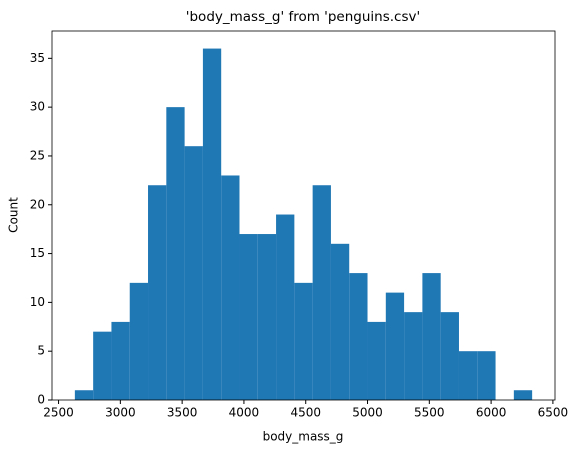 The image size is (573, 453). I want to click on y-tick-label: 10, so click(37, 302).